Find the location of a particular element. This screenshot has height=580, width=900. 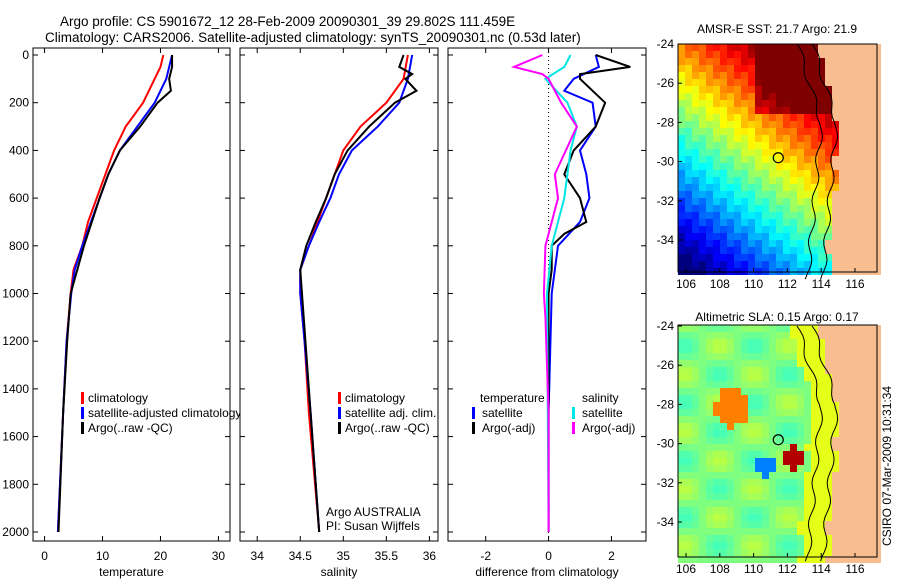

y-tick-label: -26 is located at coordinates (666, 365).